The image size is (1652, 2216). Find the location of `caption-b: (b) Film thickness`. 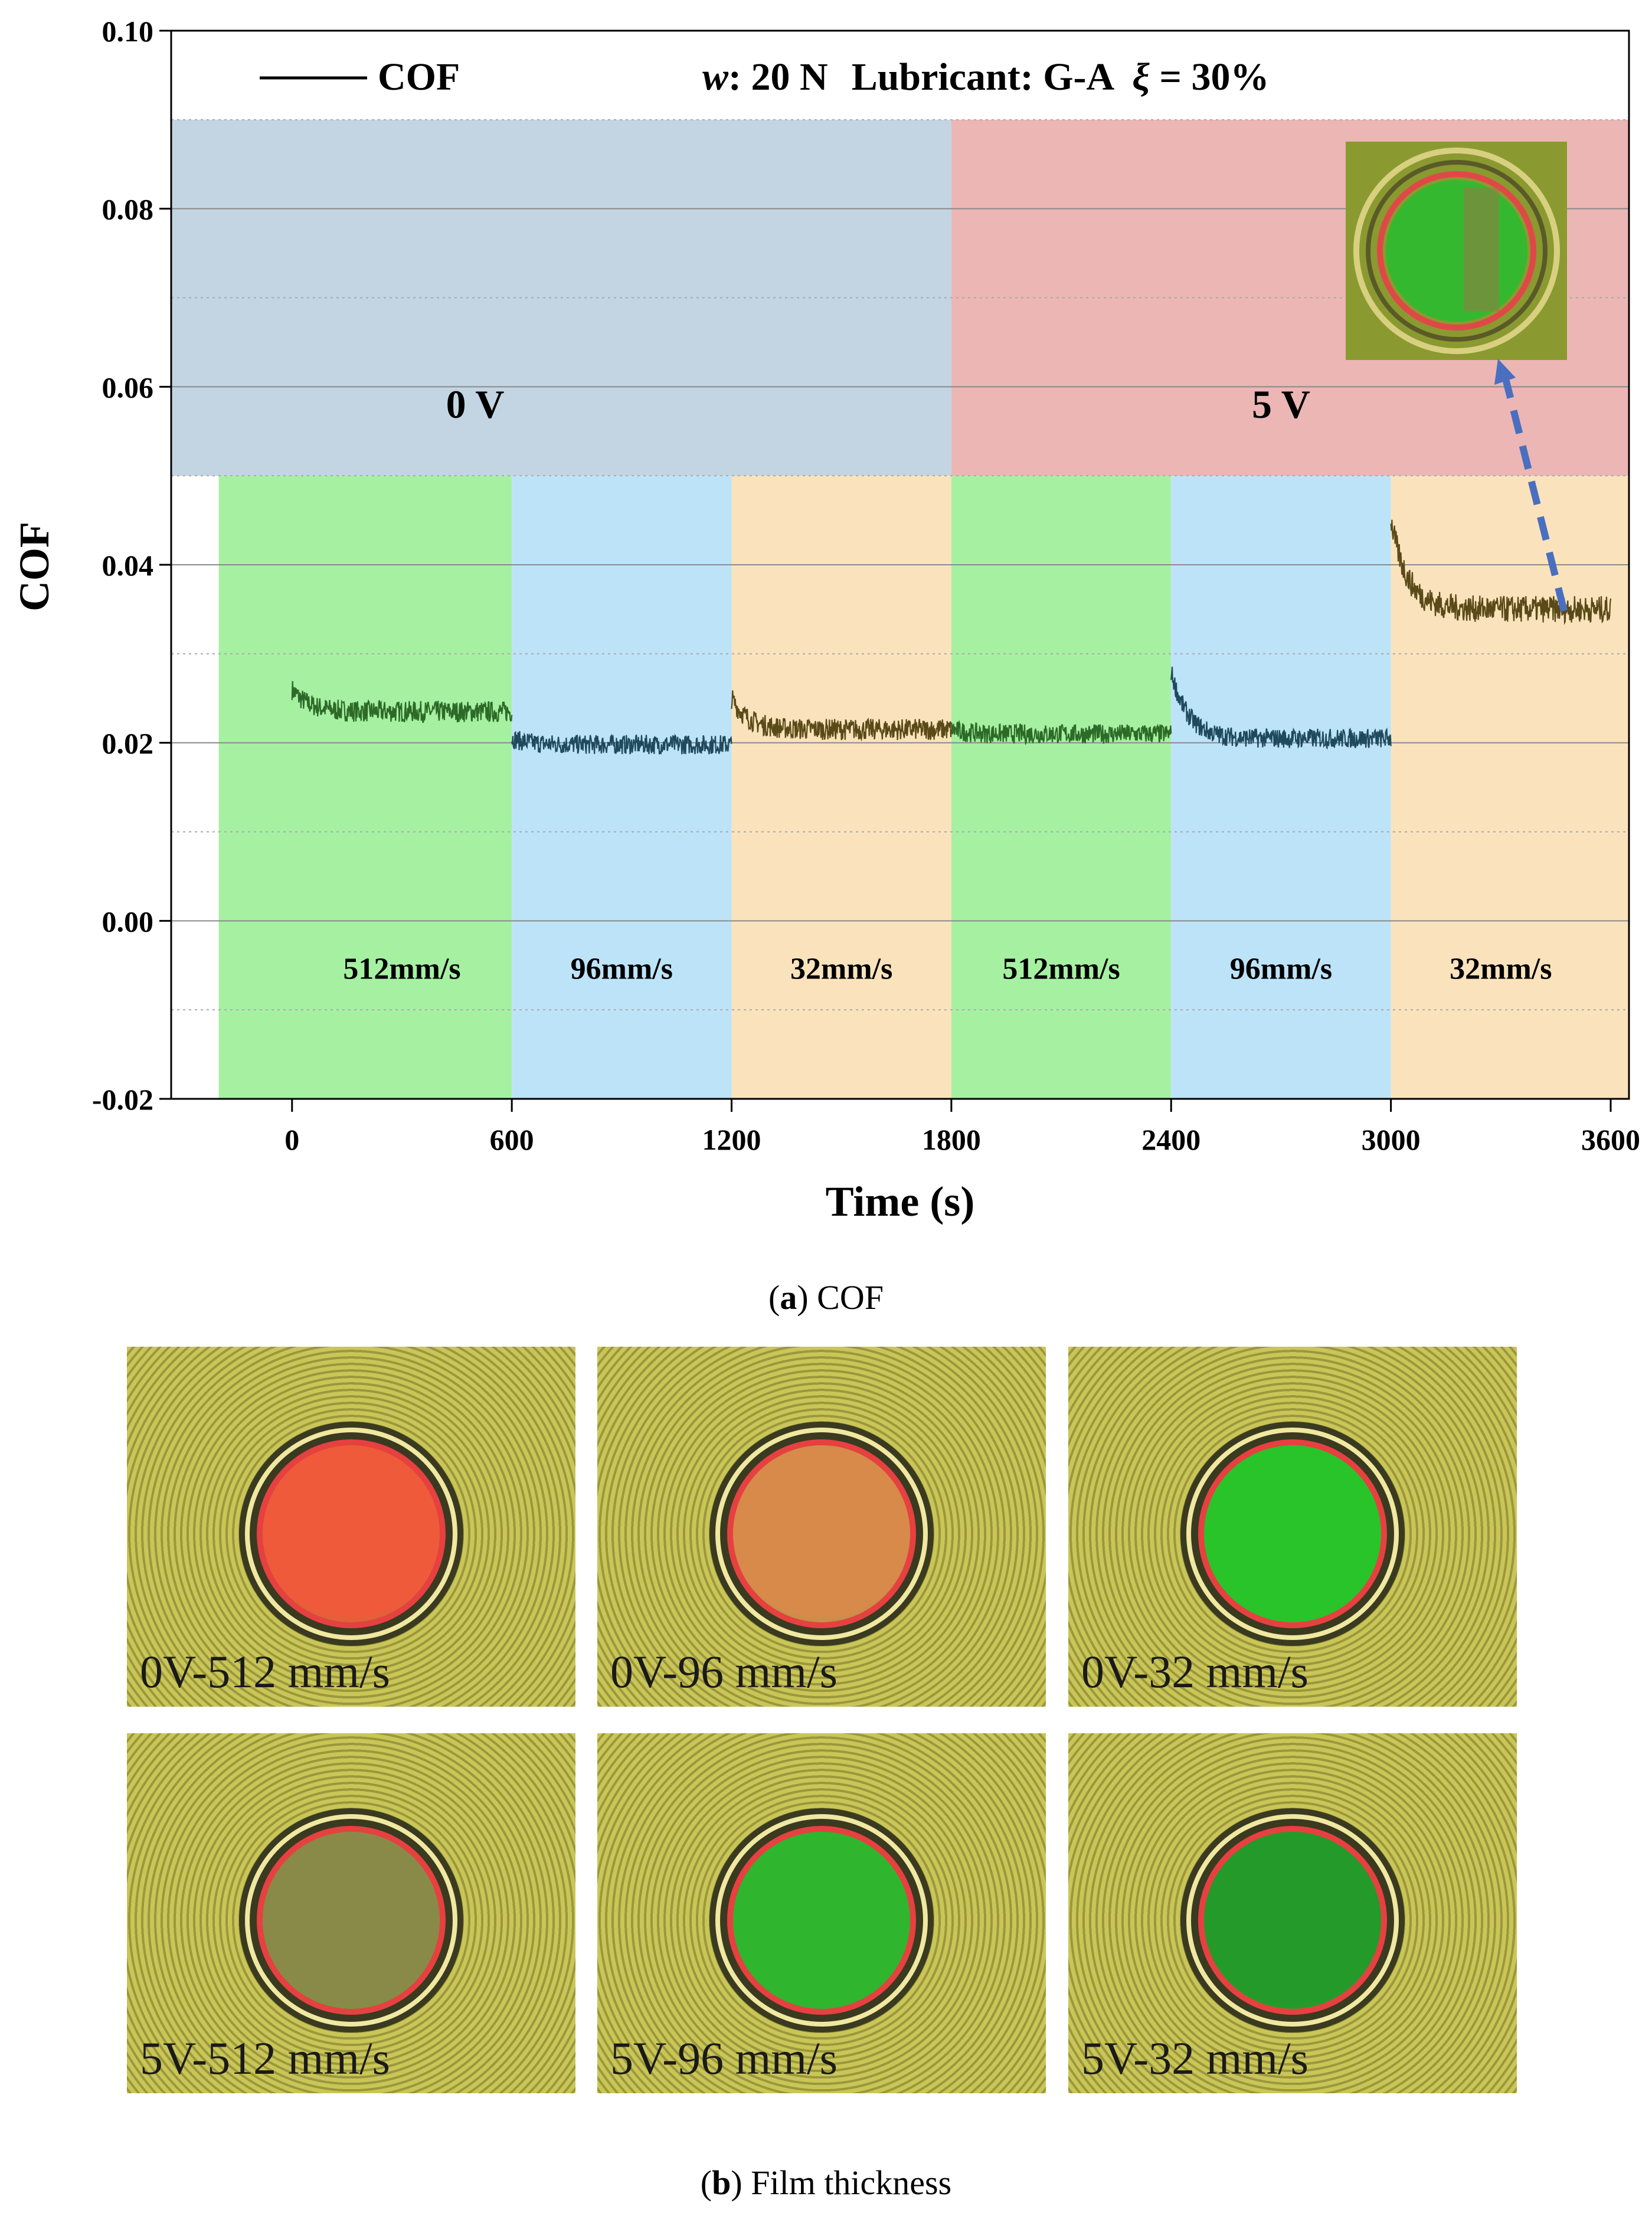

caption-b: (b) Film thickness is located at coordinates (826, 2182).